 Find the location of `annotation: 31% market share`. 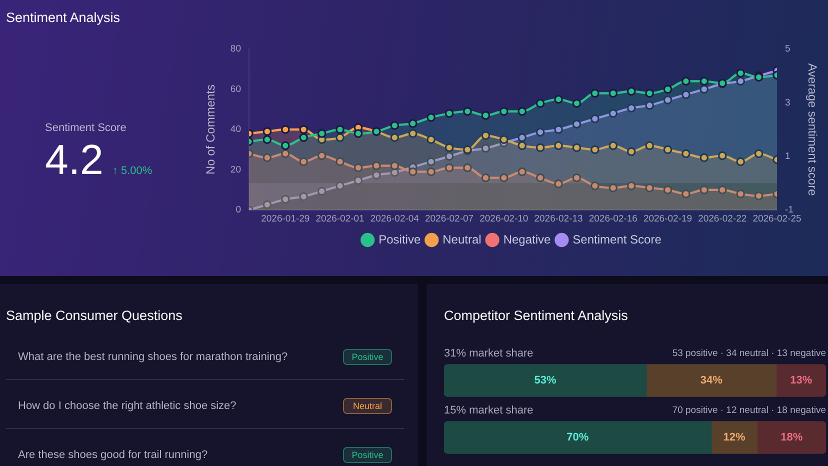

annotation: 31% market share is located at coordinates (489, 354).